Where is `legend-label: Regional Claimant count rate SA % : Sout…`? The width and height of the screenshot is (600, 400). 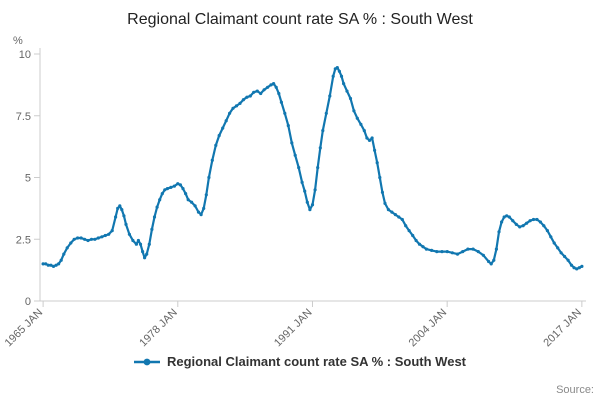
legend-label: Regional Claimant count rate SA % : Sout… is located at coordinates (316, 361).